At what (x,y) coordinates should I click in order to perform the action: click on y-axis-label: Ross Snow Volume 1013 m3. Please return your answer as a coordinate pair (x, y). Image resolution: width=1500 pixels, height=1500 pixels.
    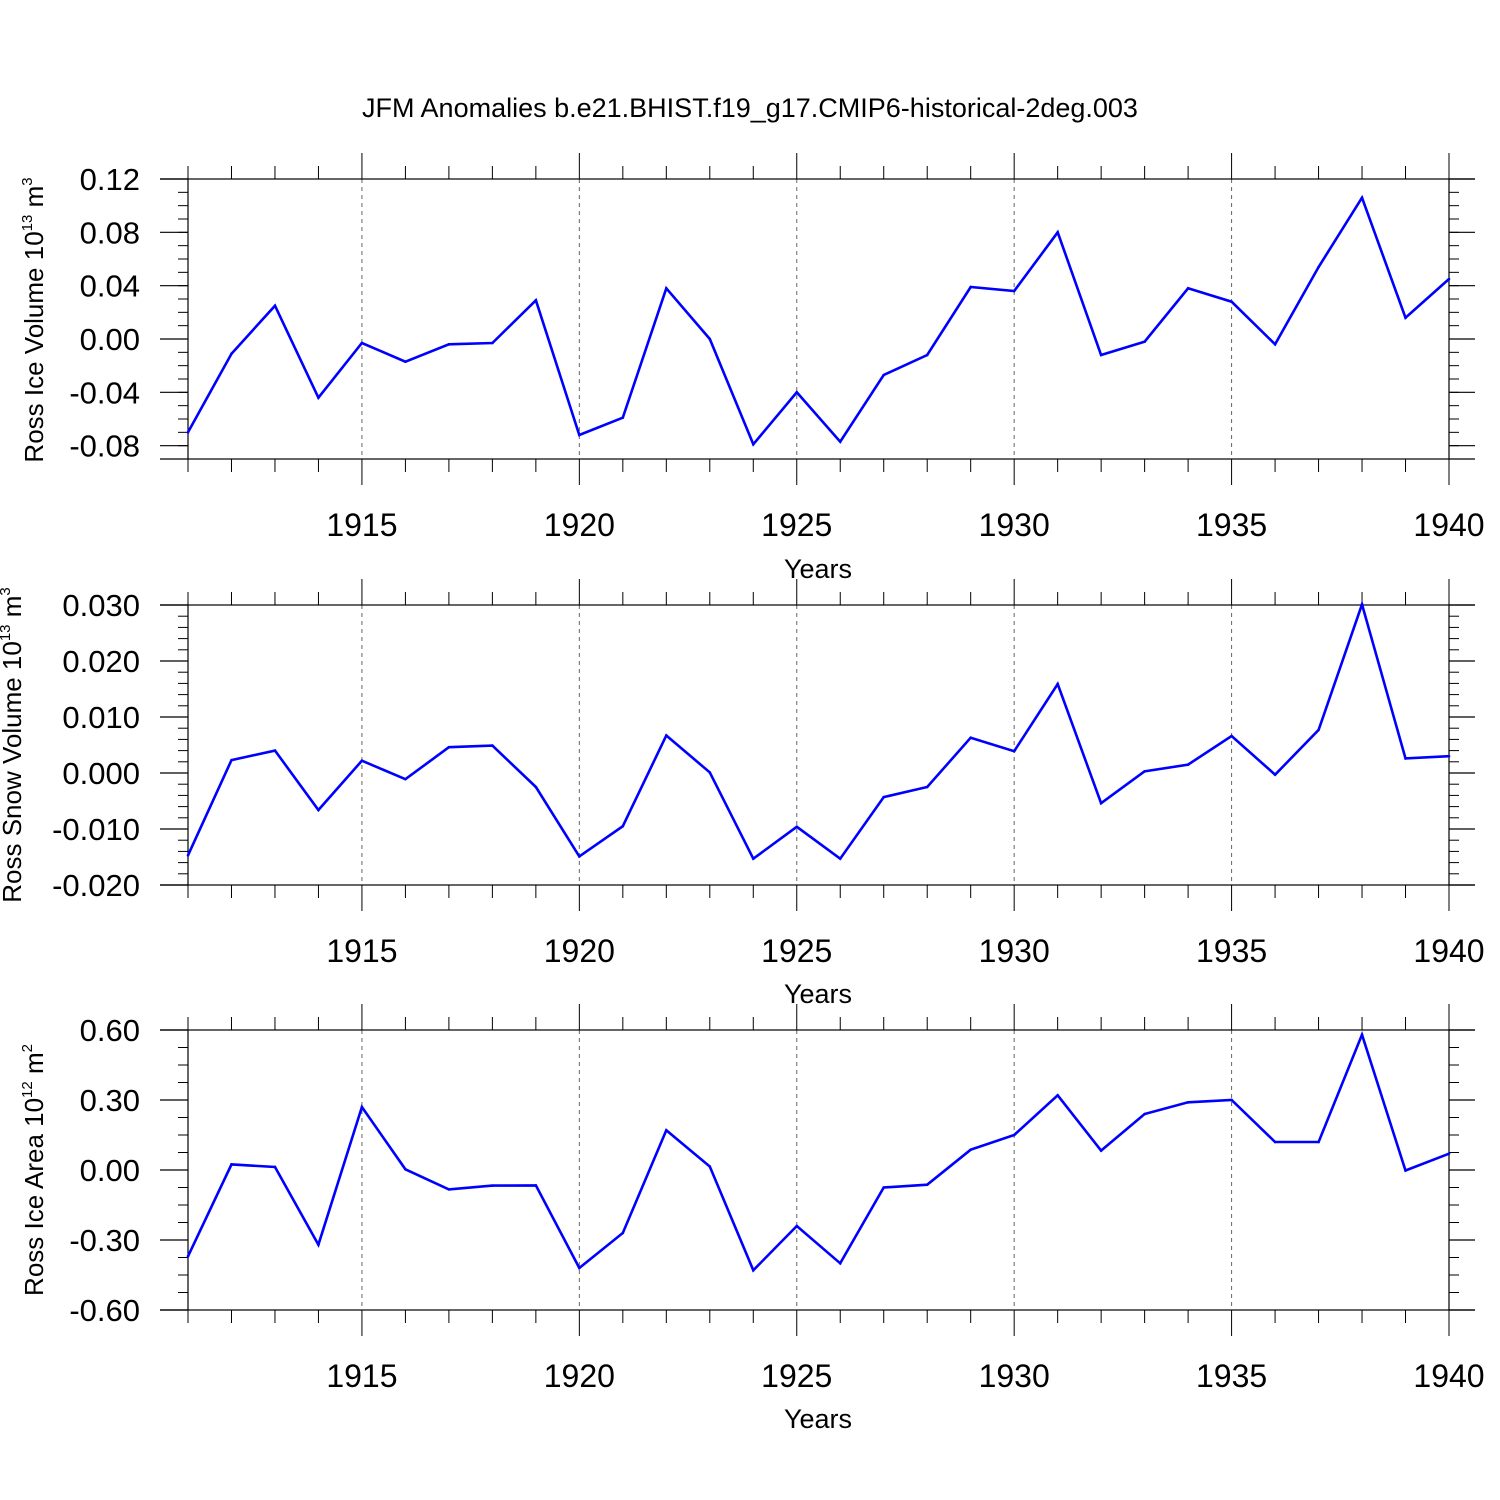
    Looking at the image, I should click on (13, 745).